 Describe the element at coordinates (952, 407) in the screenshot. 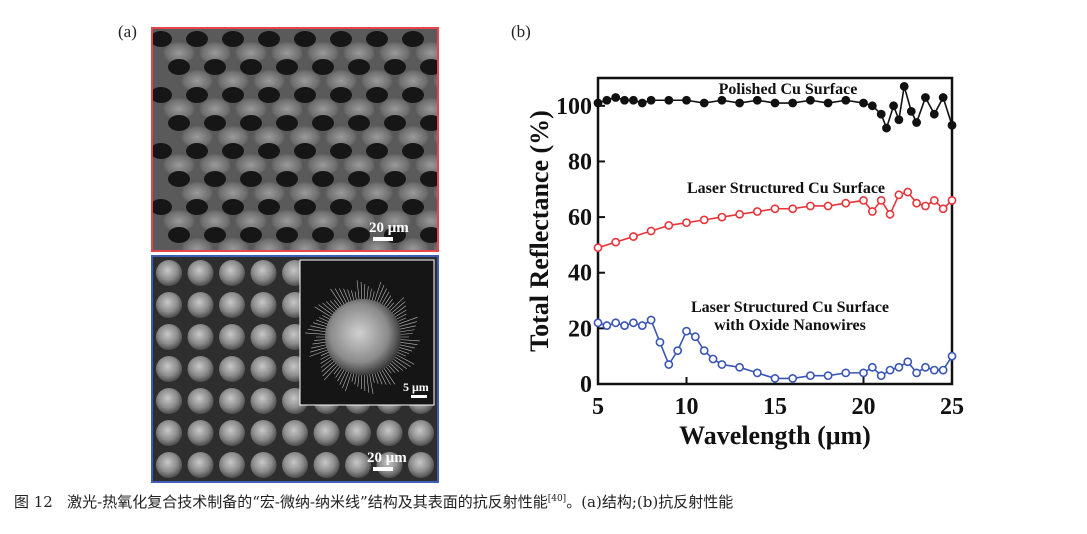

I see `x-tick-label: 25` at that location.